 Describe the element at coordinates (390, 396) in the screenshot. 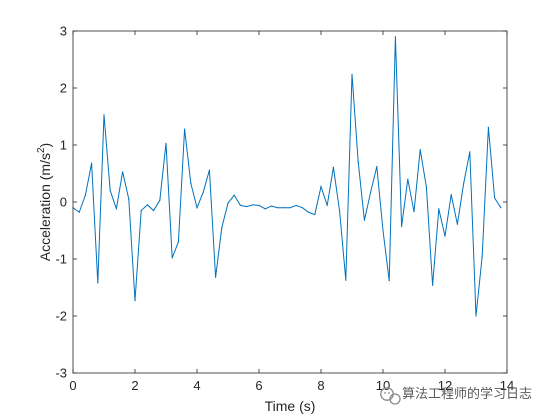

I see `wechat-icon` at that location.